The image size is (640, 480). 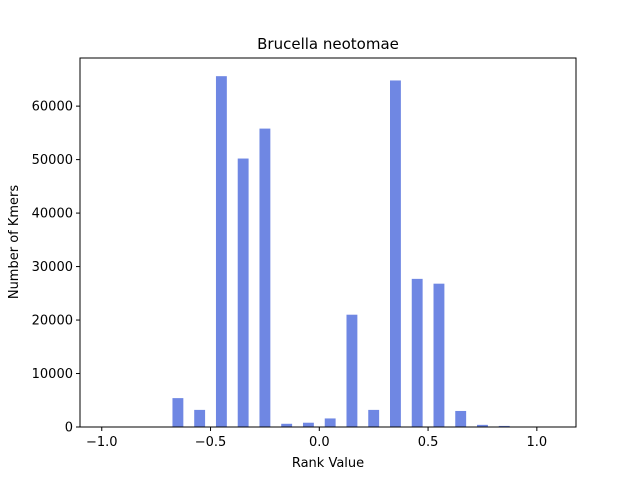 I want to click on y-tick-label: 0, so click(x=69, y=428).